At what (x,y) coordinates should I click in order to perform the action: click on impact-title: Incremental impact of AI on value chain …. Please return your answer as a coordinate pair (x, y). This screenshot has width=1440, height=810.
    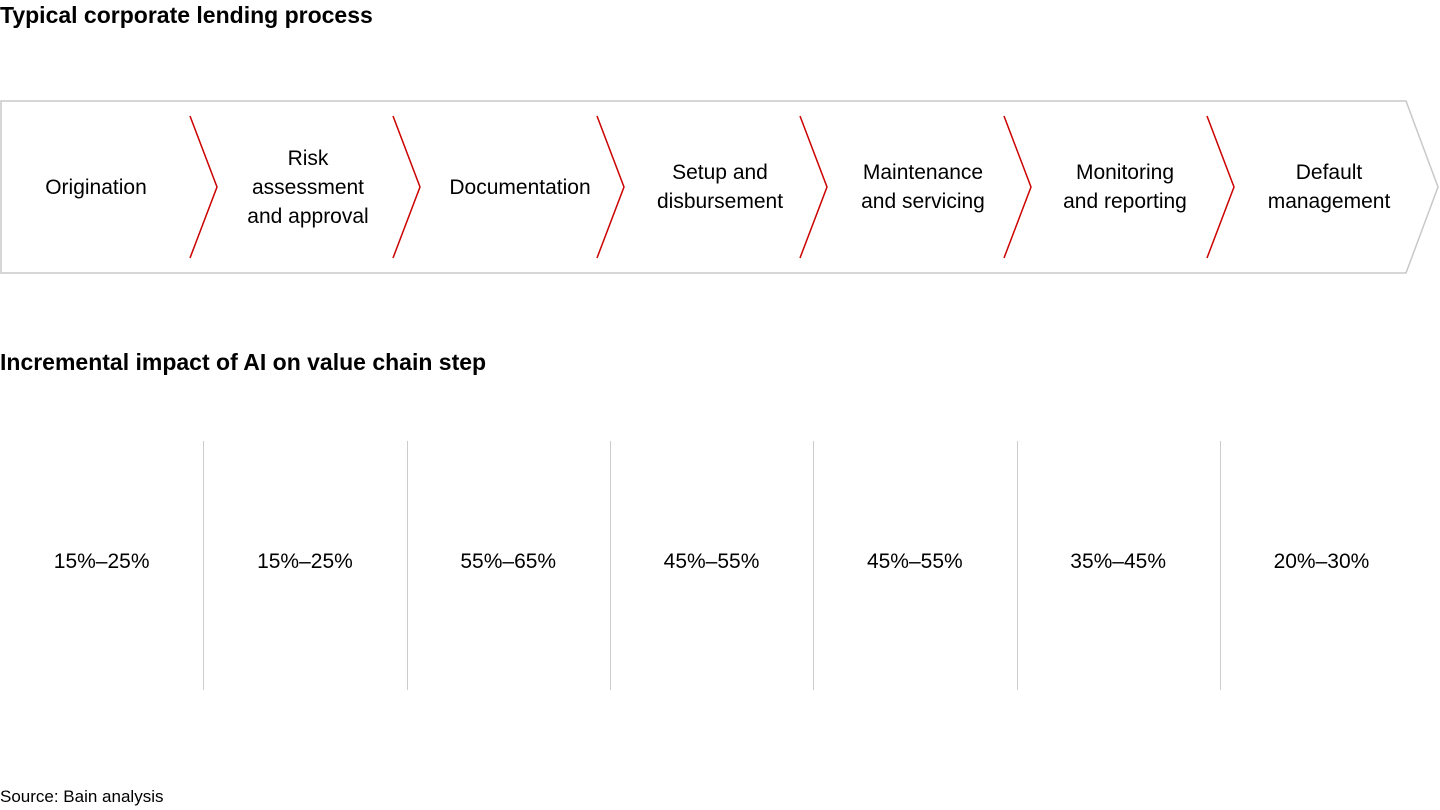
    Looking at the image, I should click on (243, 362).